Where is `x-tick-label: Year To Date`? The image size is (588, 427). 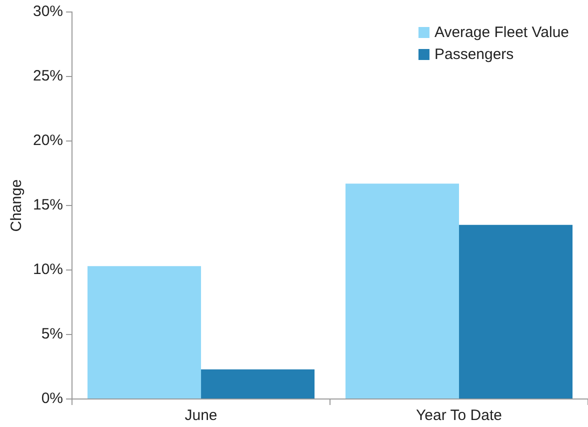
x-tick-label: Year To Date is located at coordinates (459, 415).